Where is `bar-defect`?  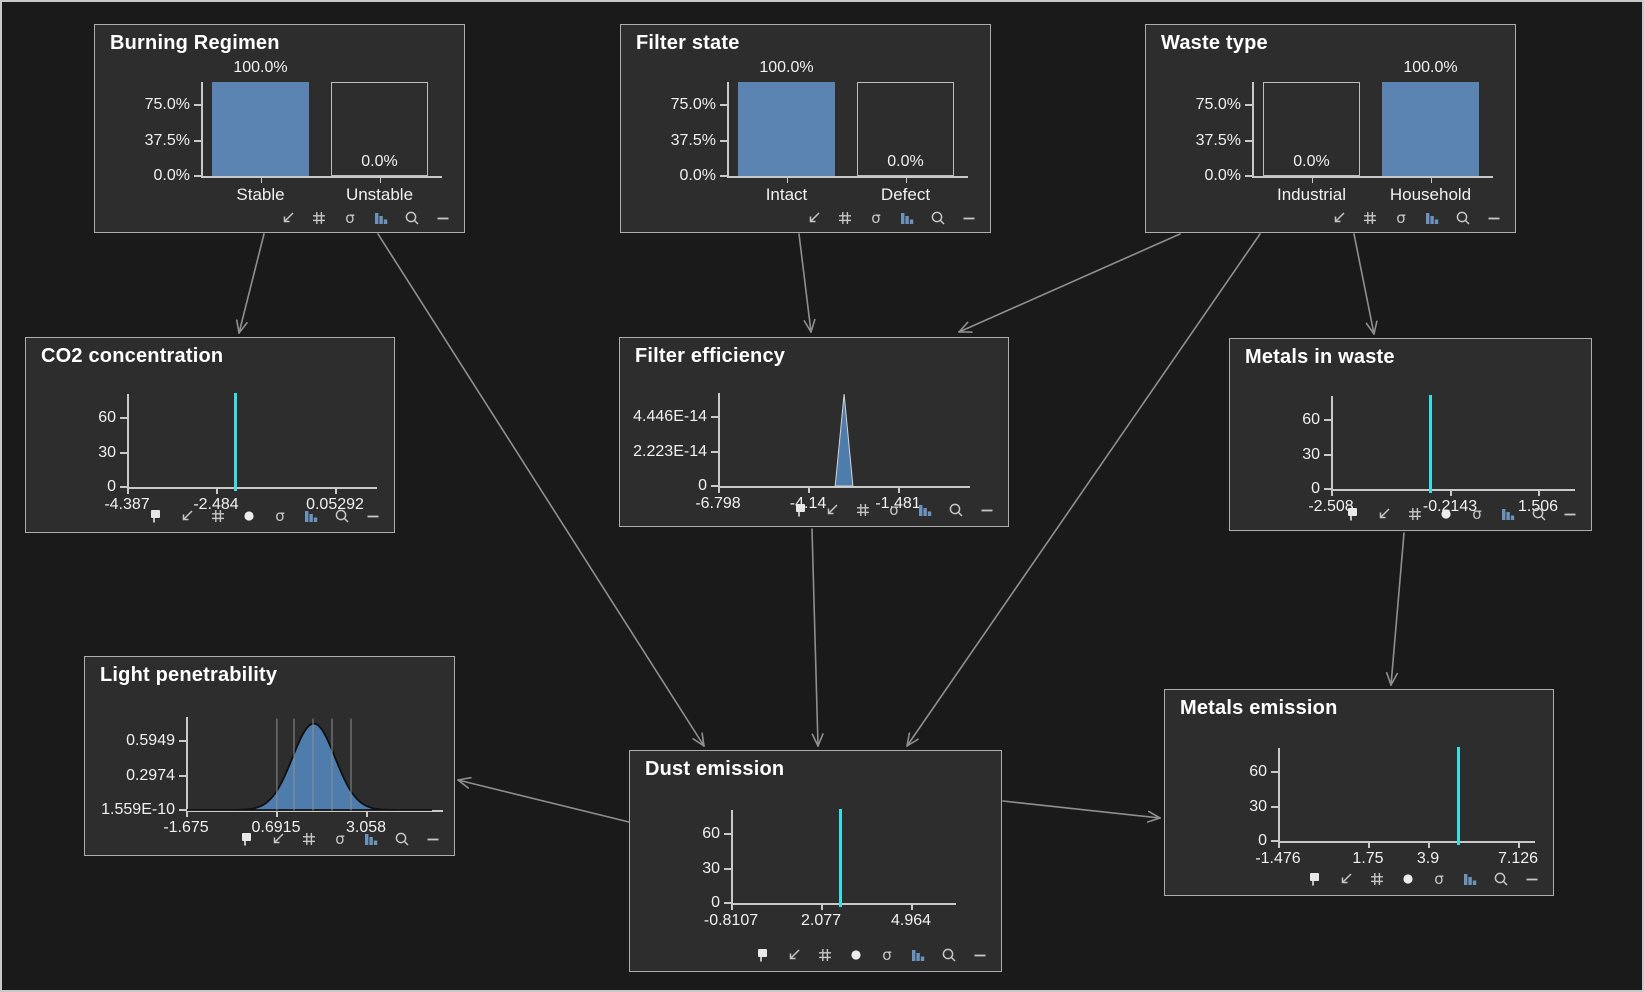
bar-defect is located at coordinates (905, 129).